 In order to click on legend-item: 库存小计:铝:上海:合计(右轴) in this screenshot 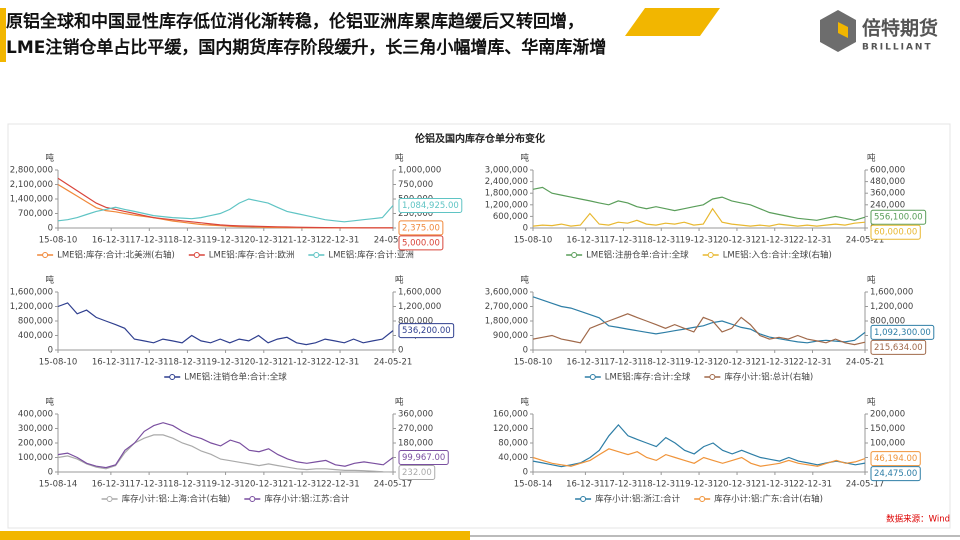, I will do `click(166, 499)`.